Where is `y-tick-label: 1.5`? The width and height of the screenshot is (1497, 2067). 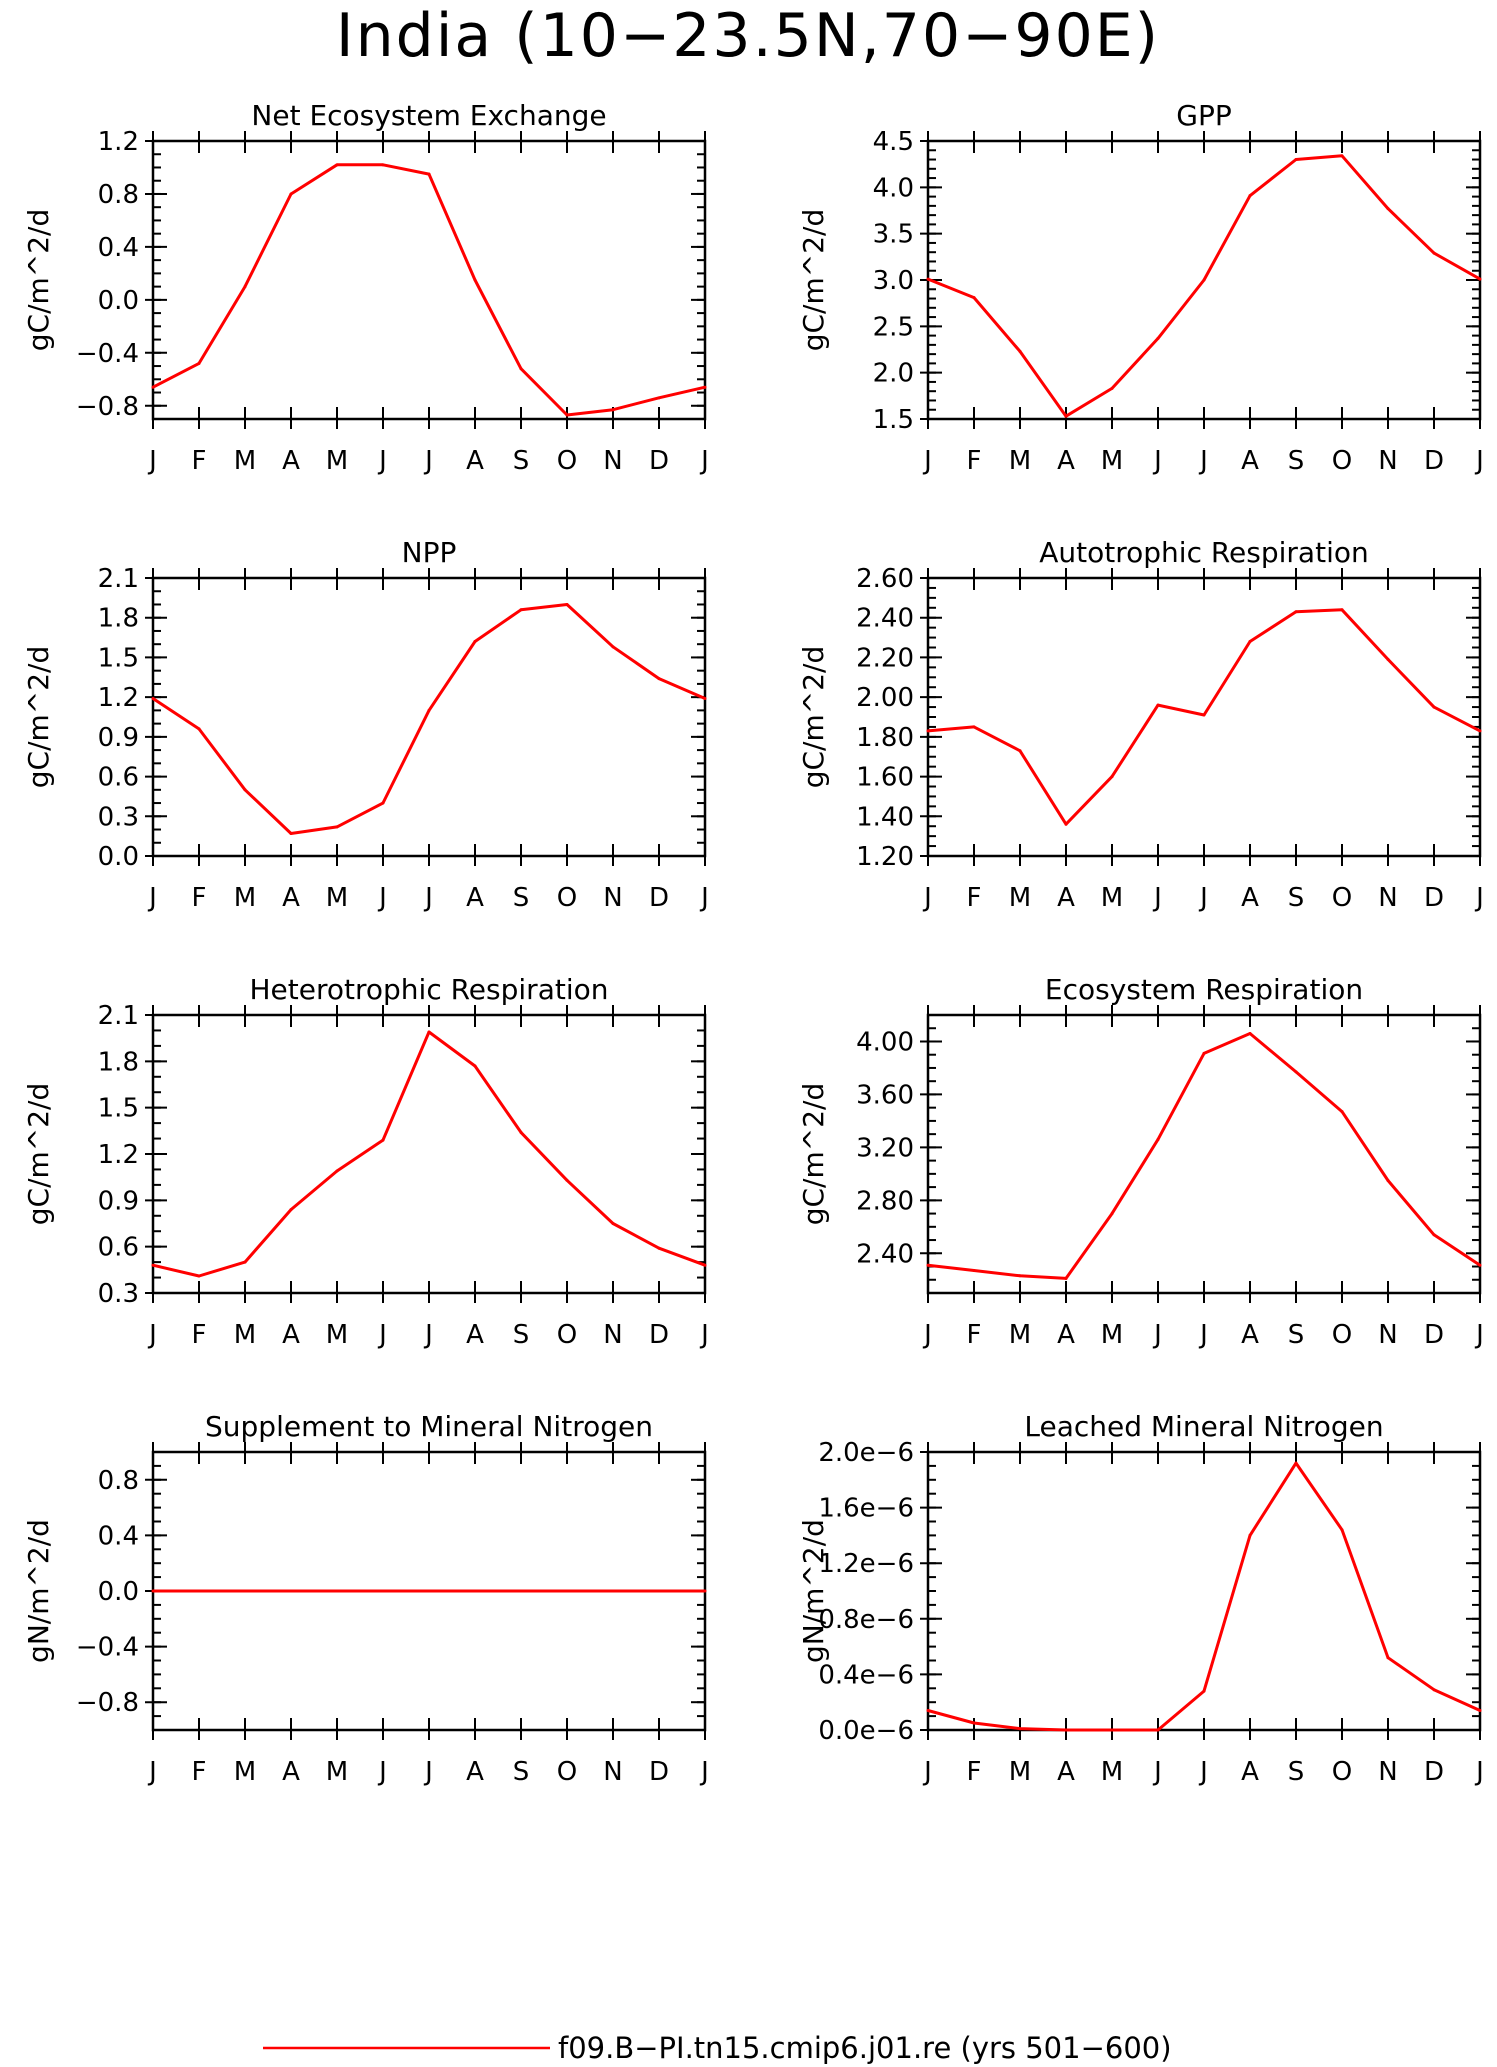
y-tick-label: 1.5 is located at coordinates (118, 658).